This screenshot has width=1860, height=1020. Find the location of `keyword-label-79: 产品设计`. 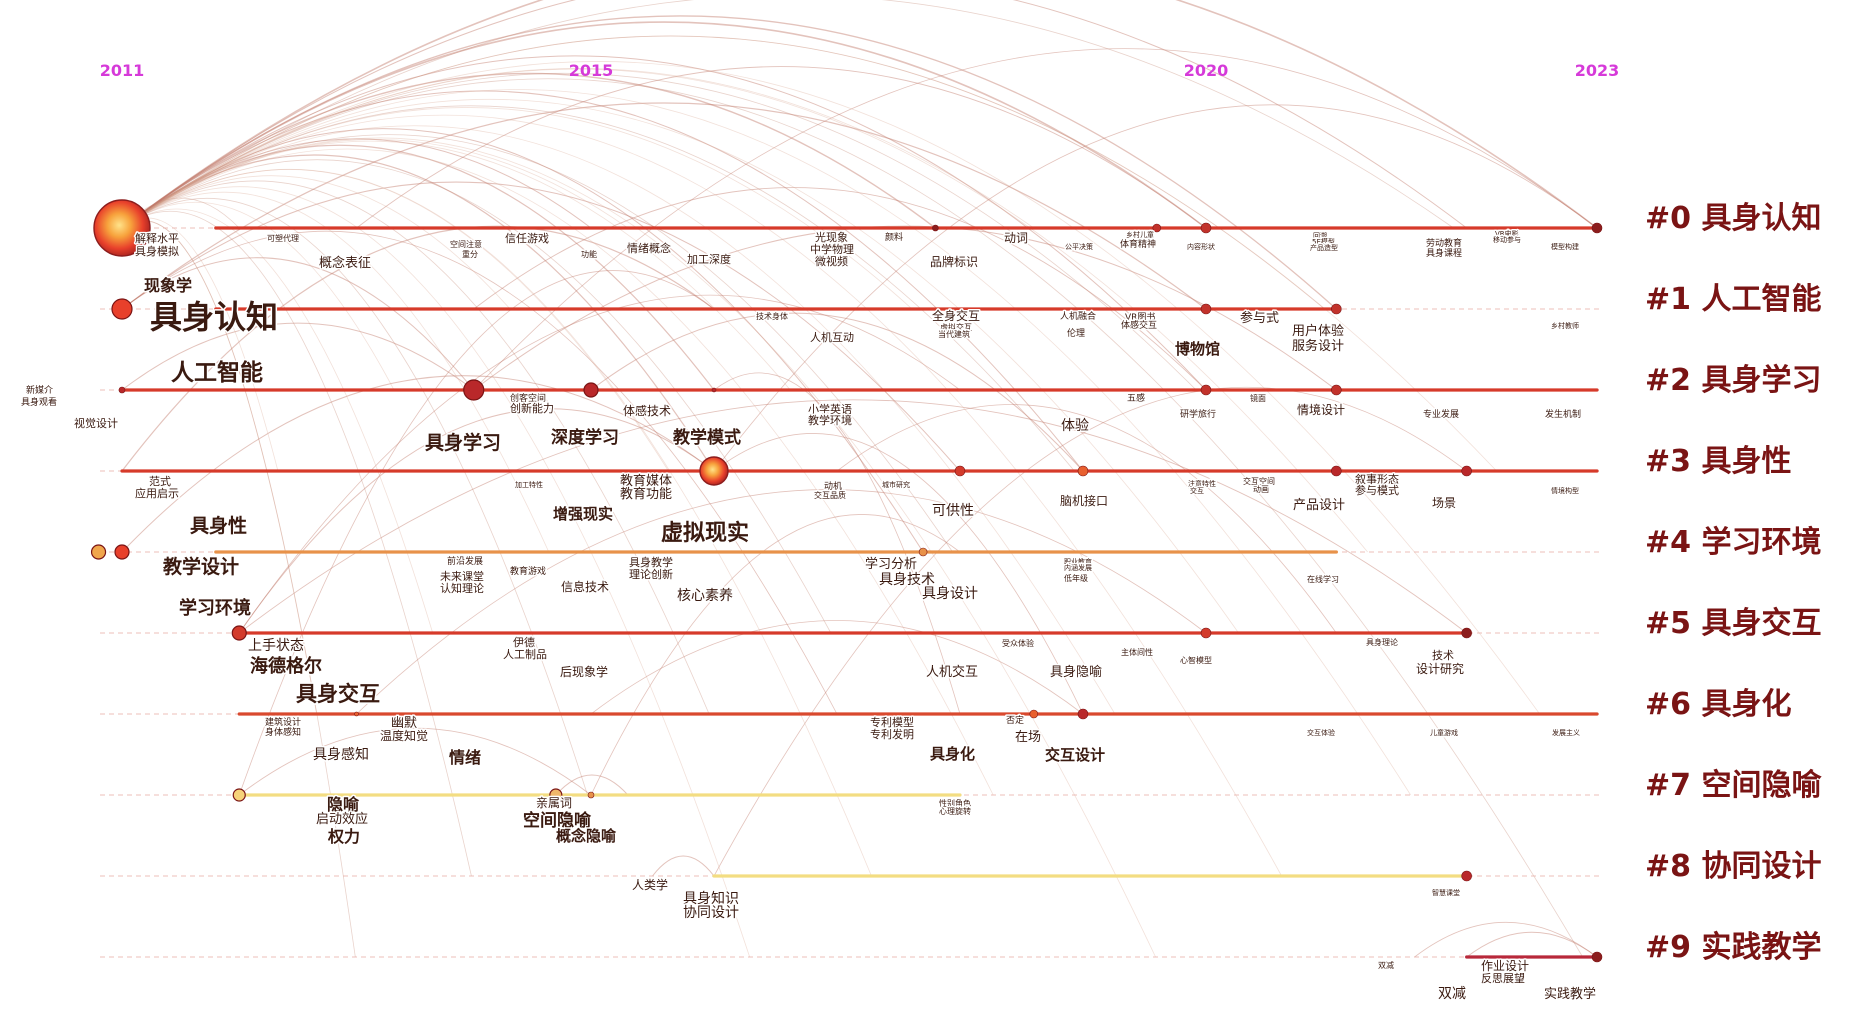

keyword-label-79: 产品设计 is located at coordinates (1319, 505).